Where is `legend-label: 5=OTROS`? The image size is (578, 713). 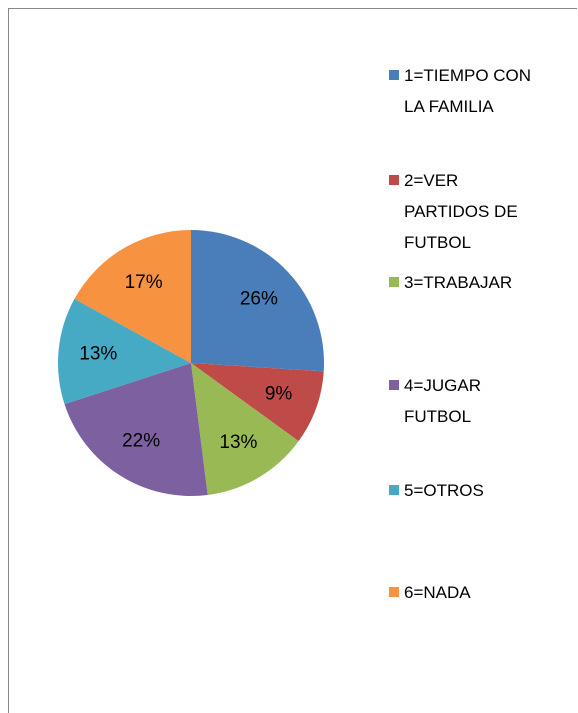 legend-label: 5=OTROS is located at coordinates (444, 490).